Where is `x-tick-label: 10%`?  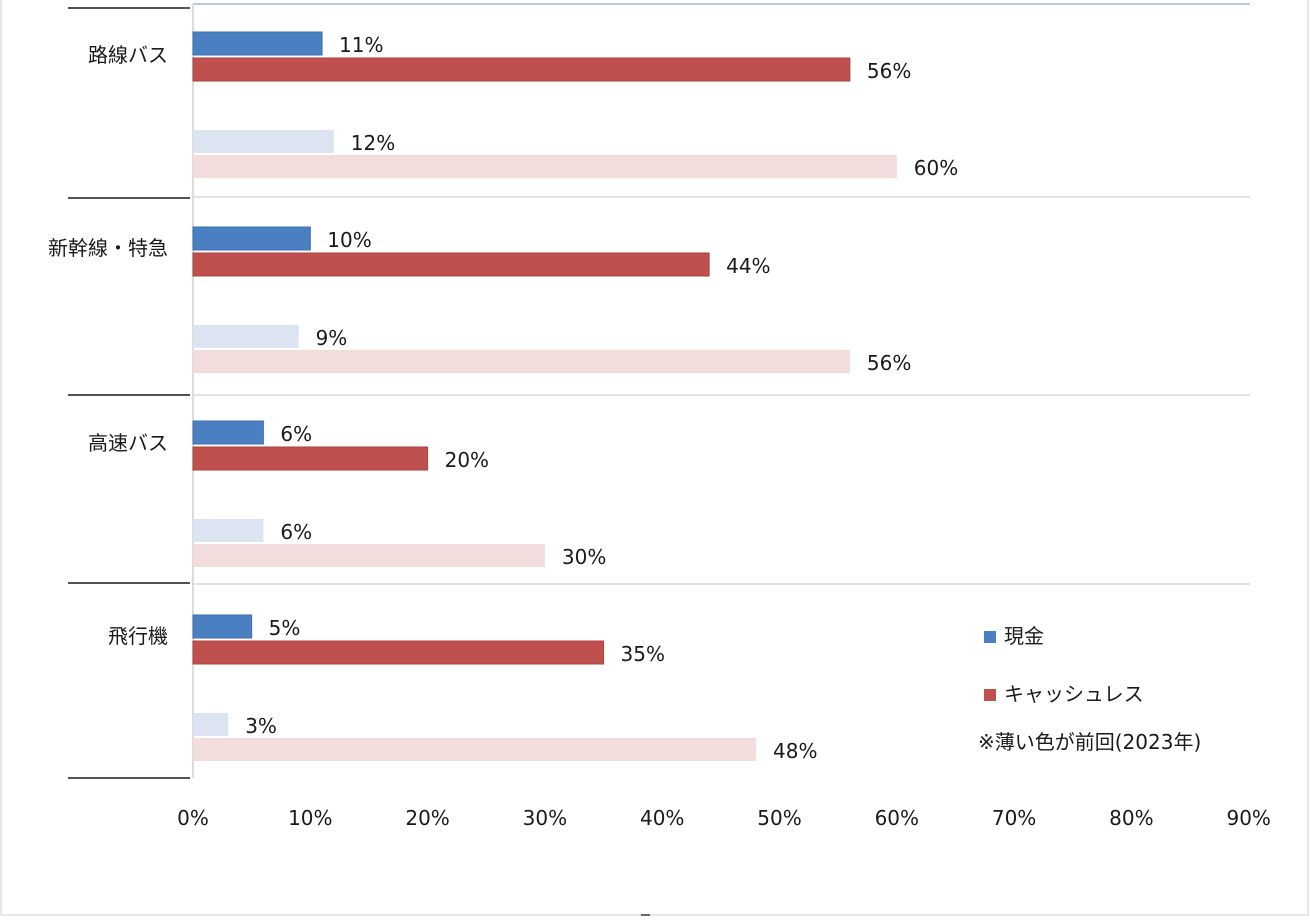
x-tick-label: 10% is located at coordinates (310, 818).